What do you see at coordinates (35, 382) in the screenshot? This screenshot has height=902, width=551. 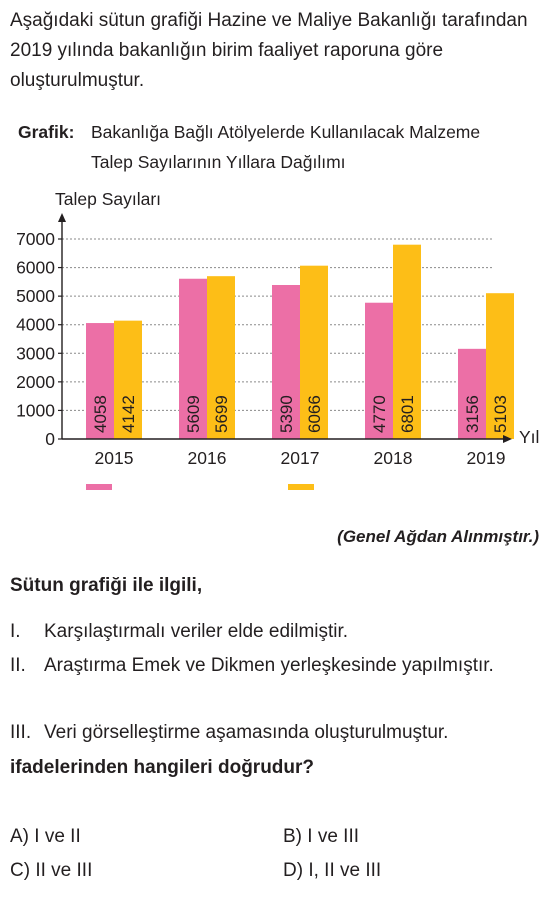 I see `y-tick-label: 2000` at bounding box center [35, 382].